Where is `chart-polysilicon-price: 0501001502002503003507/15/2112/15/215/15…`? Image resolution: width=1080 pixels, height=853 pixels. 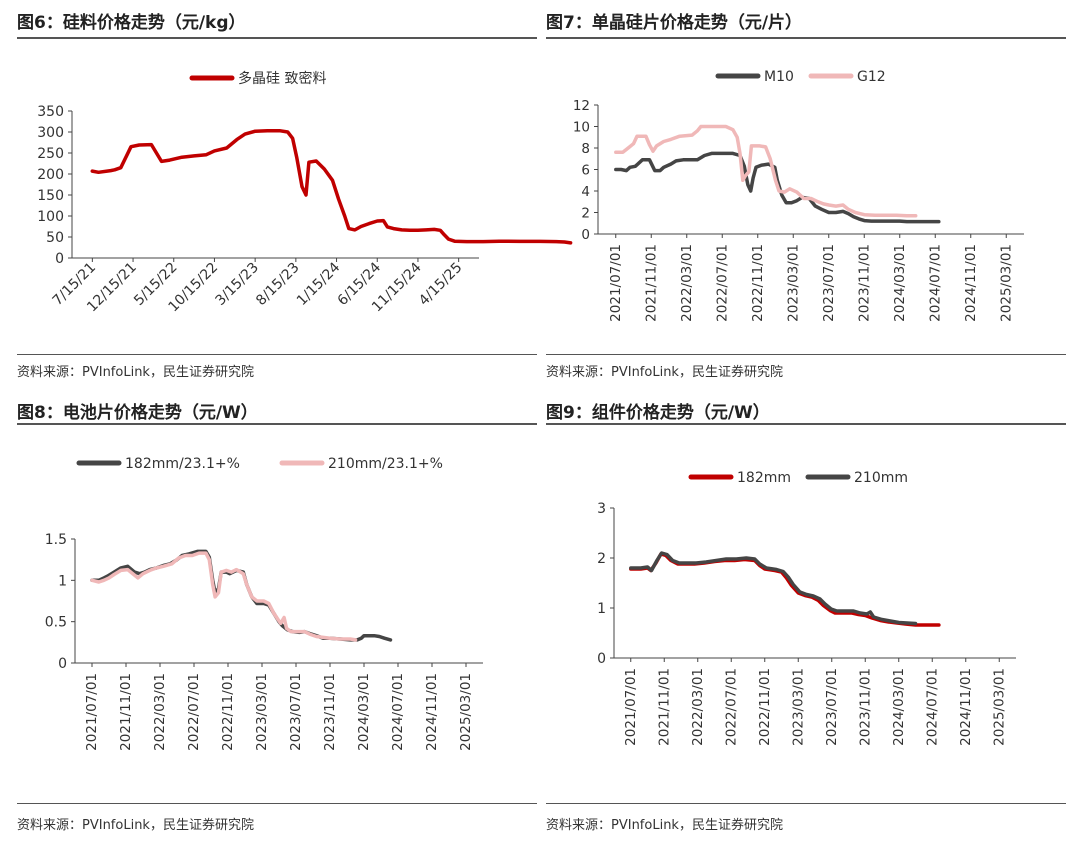 chart-polysilicon-price: 0501001502002503003507/15/2112/15/215/15… is located at coordinates (305, 192).